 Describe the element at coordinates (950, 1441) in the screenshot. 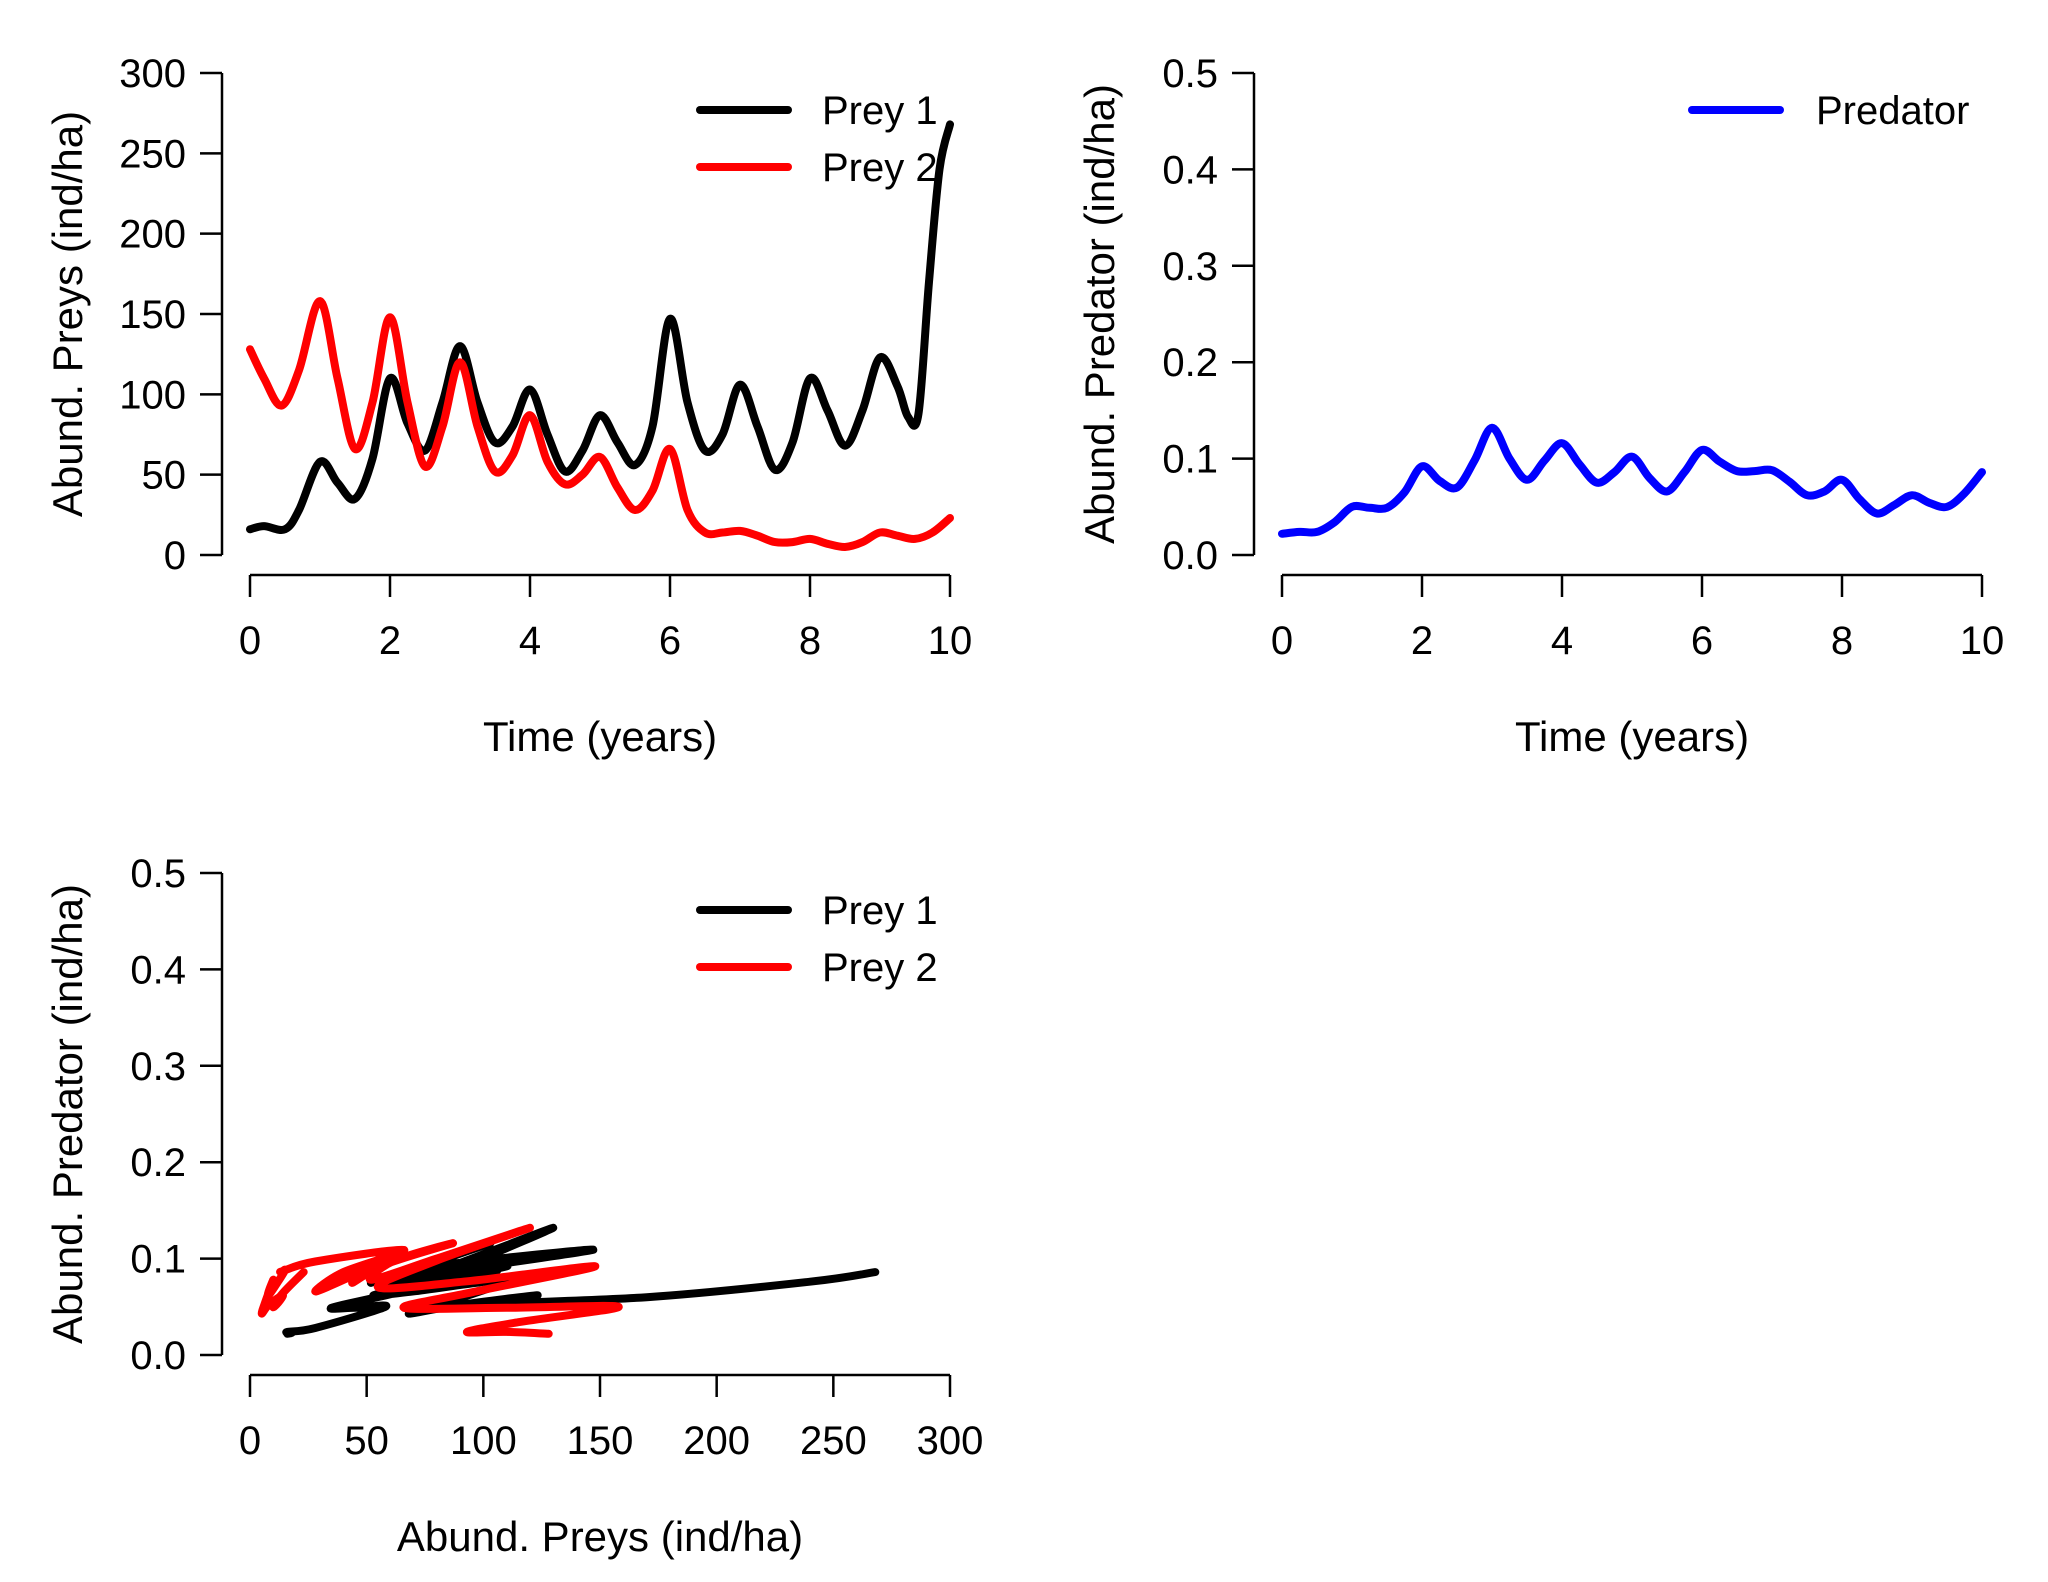

I see `x-tick-label: 300` at that location.